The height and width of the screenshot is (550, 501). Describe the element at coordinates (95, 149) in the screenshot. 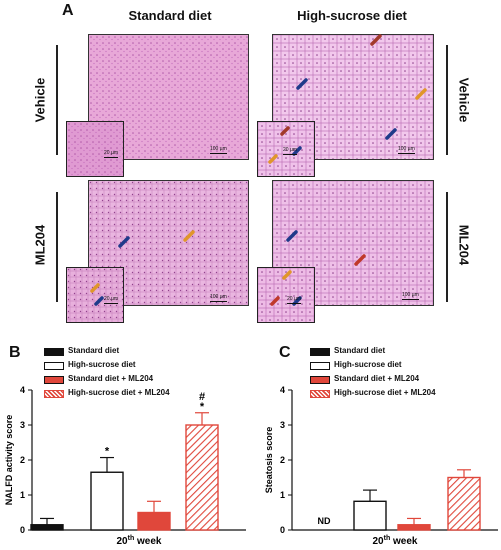

I see `inset-standard-vehicle` at that location.